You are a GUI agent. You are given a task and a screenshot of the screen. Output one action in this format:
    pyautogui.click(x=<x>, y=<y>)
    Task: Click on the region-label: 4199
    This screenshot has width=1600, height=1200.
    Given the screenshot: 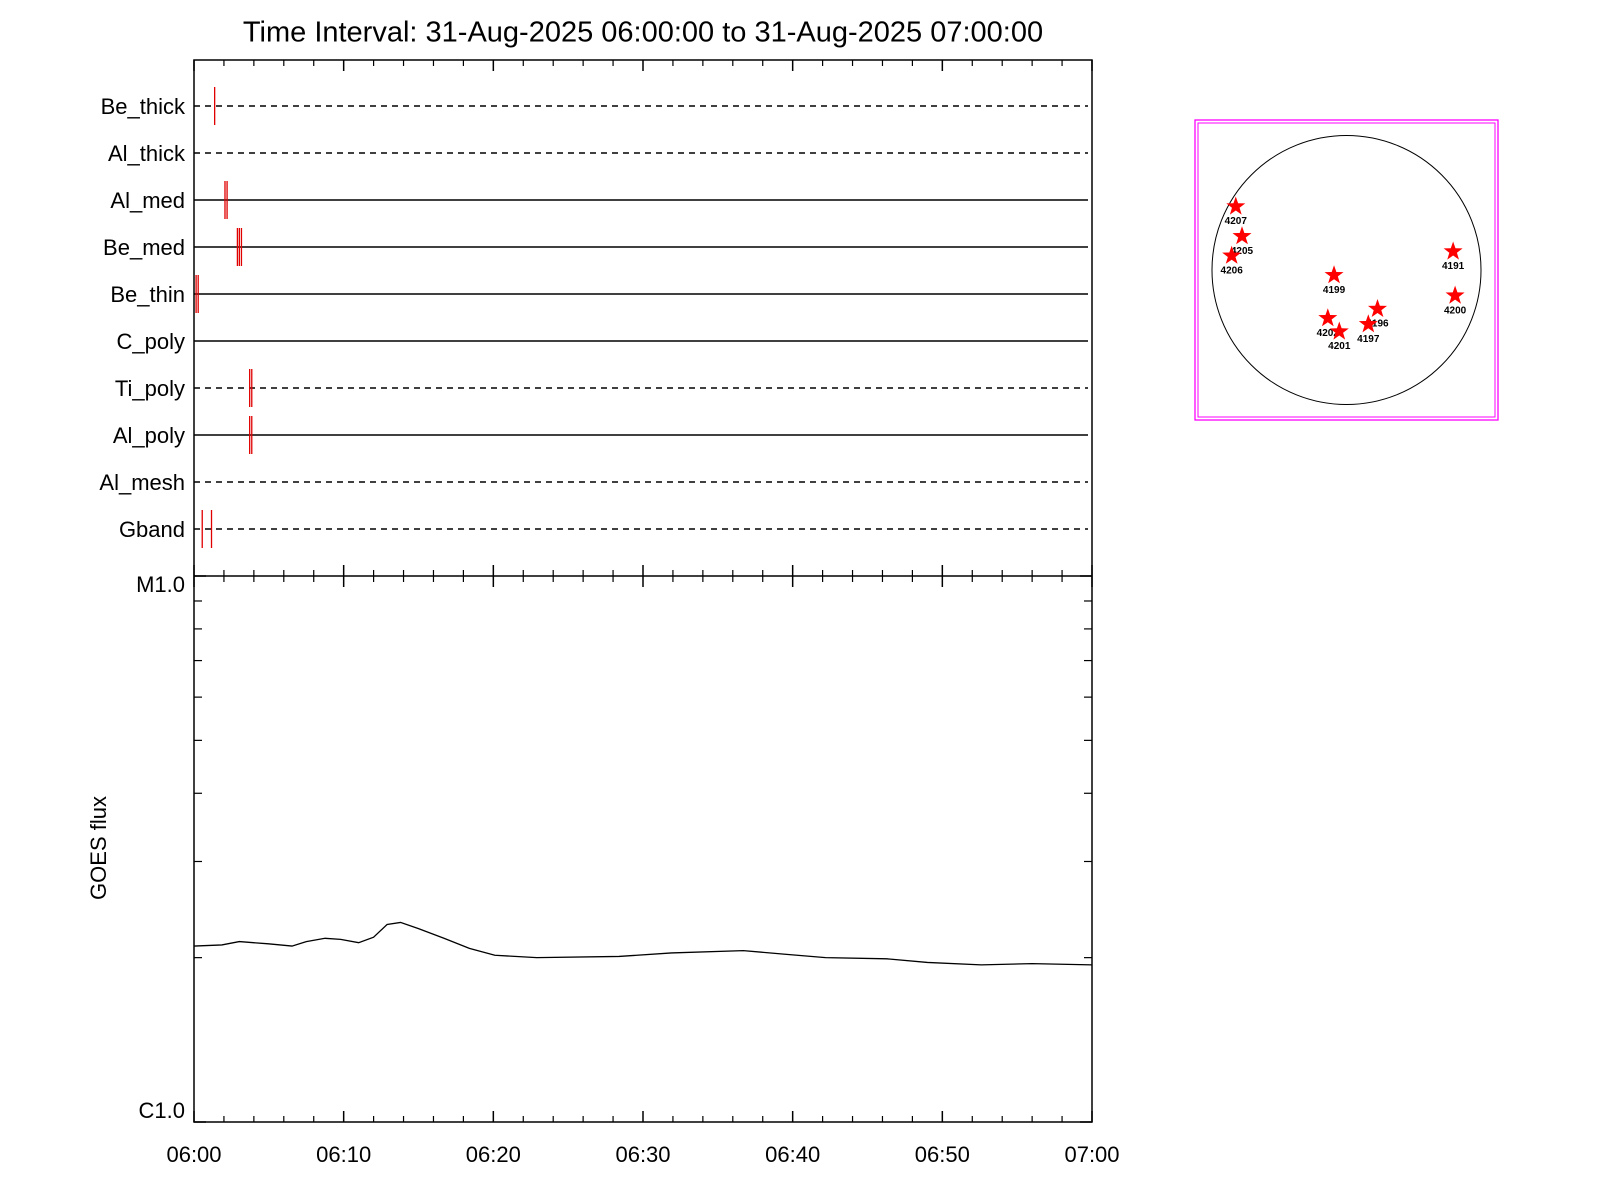 What is the action you would take?
    pyautogui.click(x=1334, y=290)
    